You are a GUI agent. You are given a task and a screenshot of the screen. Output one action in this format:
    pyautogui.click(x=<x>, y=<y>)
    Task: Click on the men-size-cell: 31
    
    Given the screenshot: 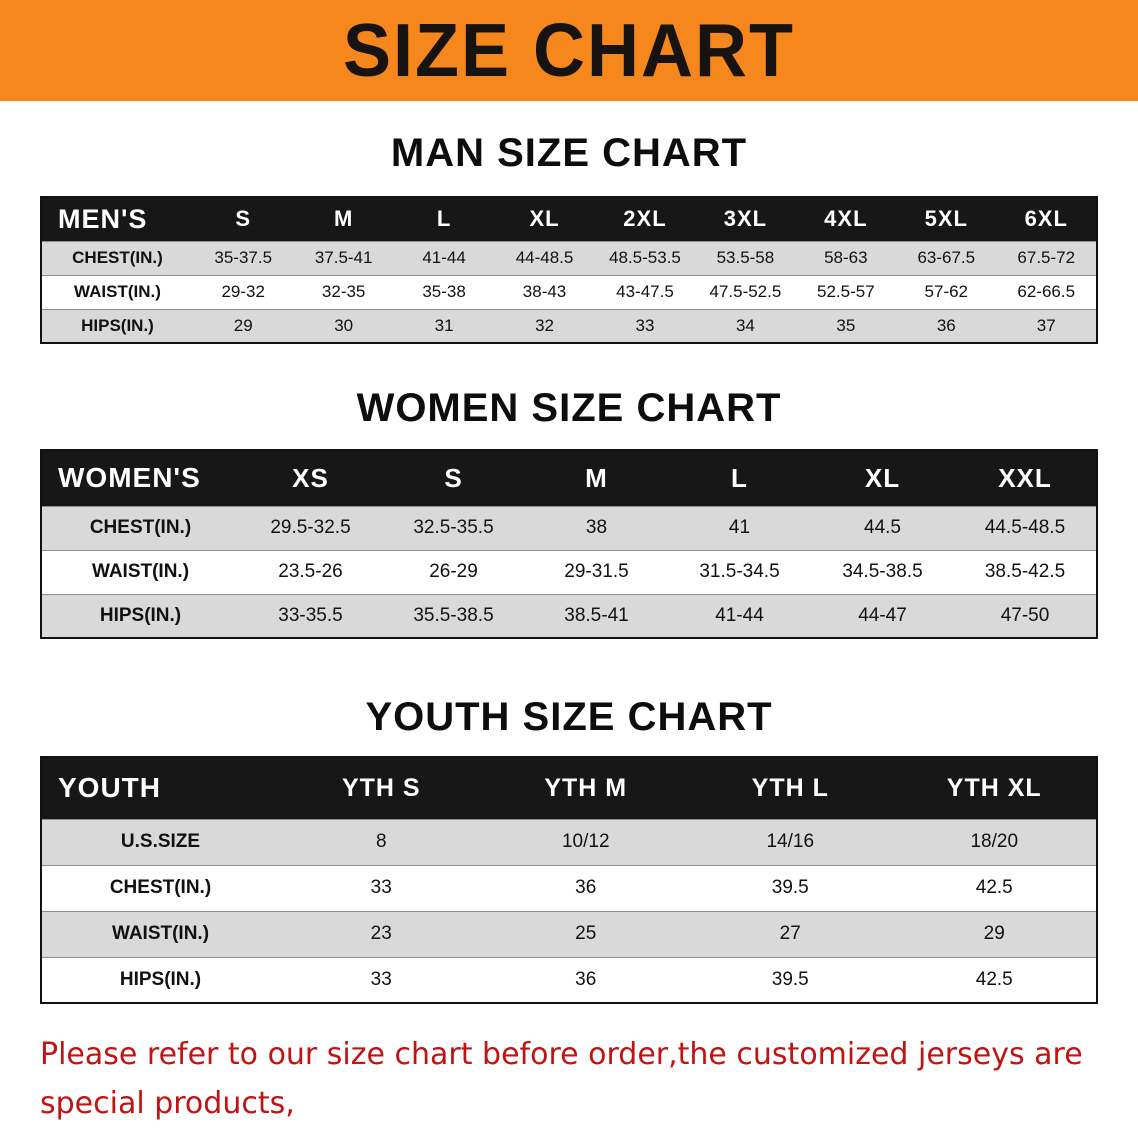 What is the action you would take?
    pyautogui.click(x=444, y=325)
    